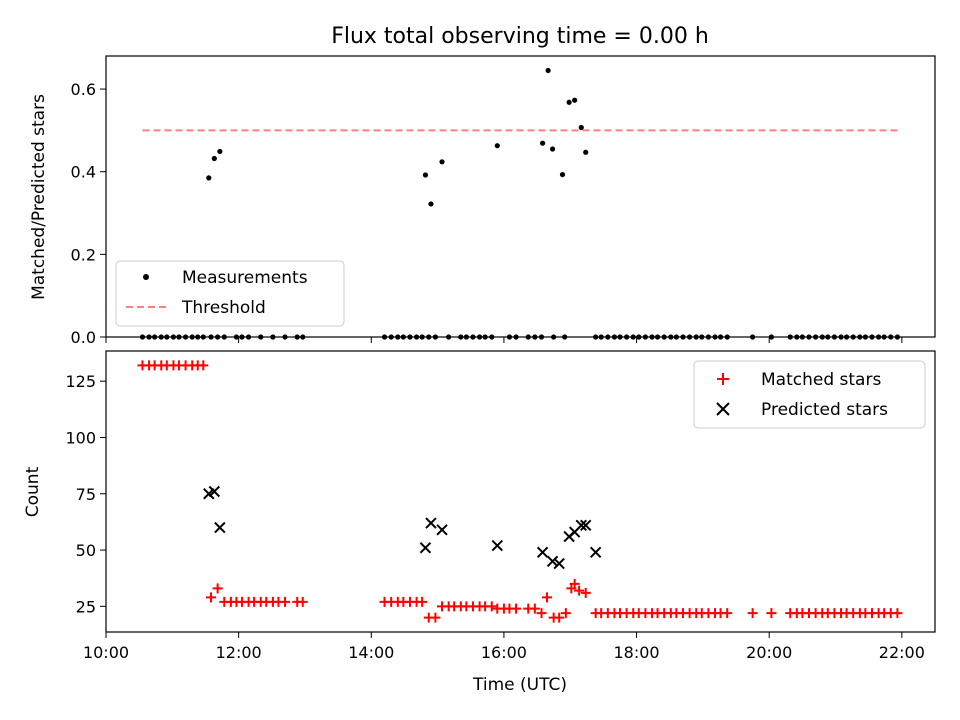 This screenshot has height=720, width=960. I want to click on x-tick-label: 18:00, so click(637, 652).